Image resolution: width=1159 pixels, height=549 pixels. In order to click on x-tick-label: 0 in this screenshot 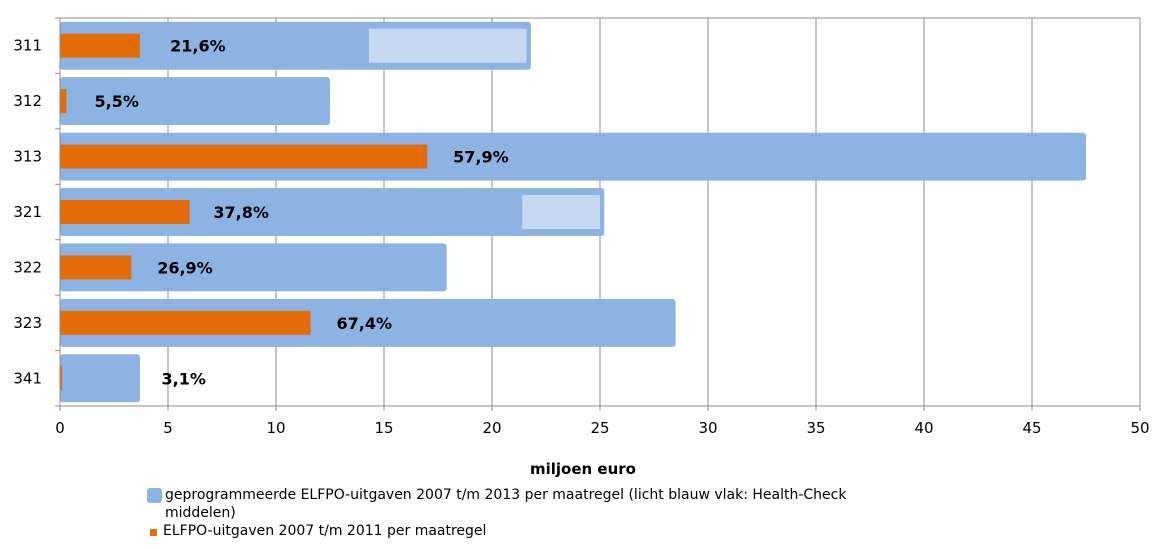, I will do `click(60, 428)`.